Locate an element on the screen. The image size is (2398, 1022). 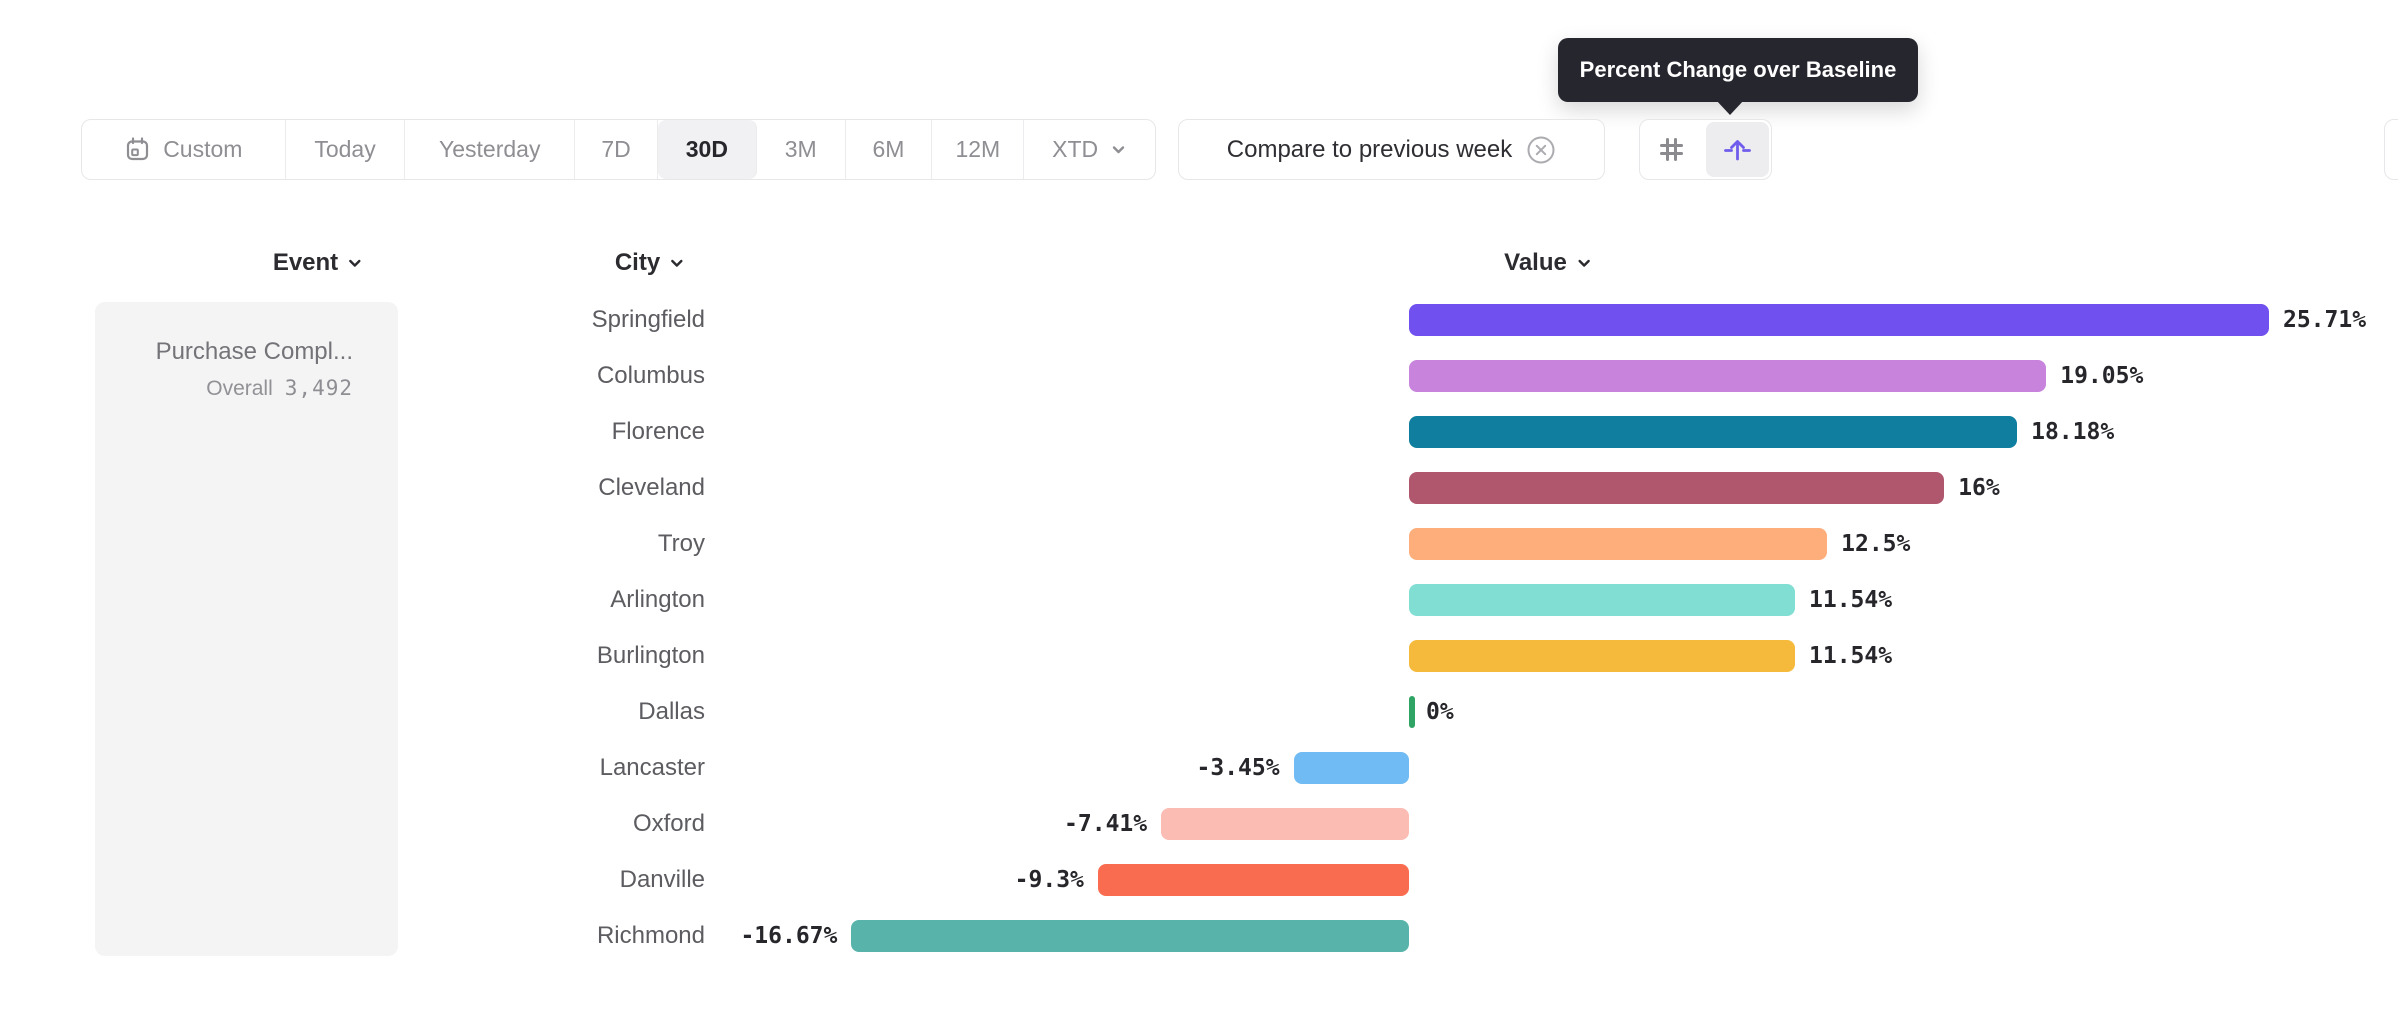
date-range-label: 30D is located at coordinates (706, 149).